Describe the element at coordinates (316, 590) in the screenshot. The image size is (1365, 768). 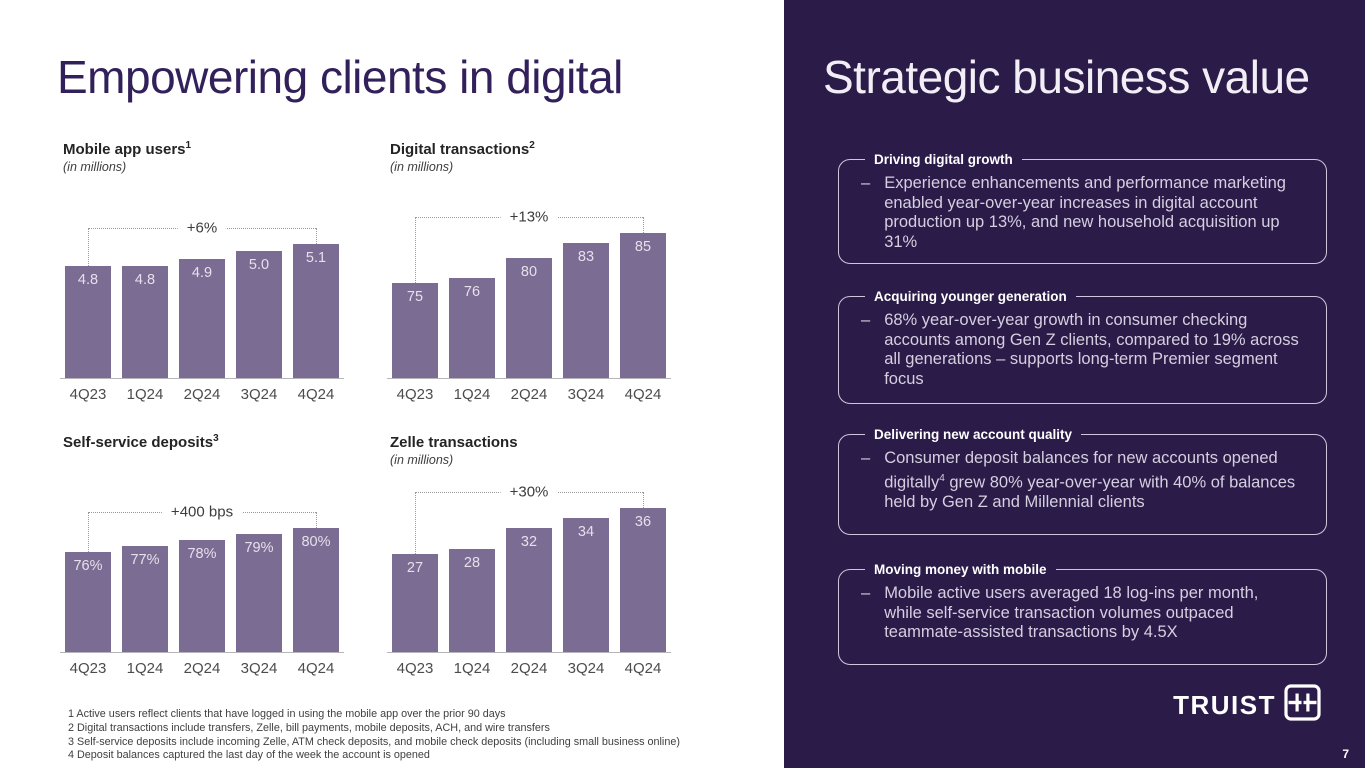
I see `bar-4Q24: 80%` at that location.